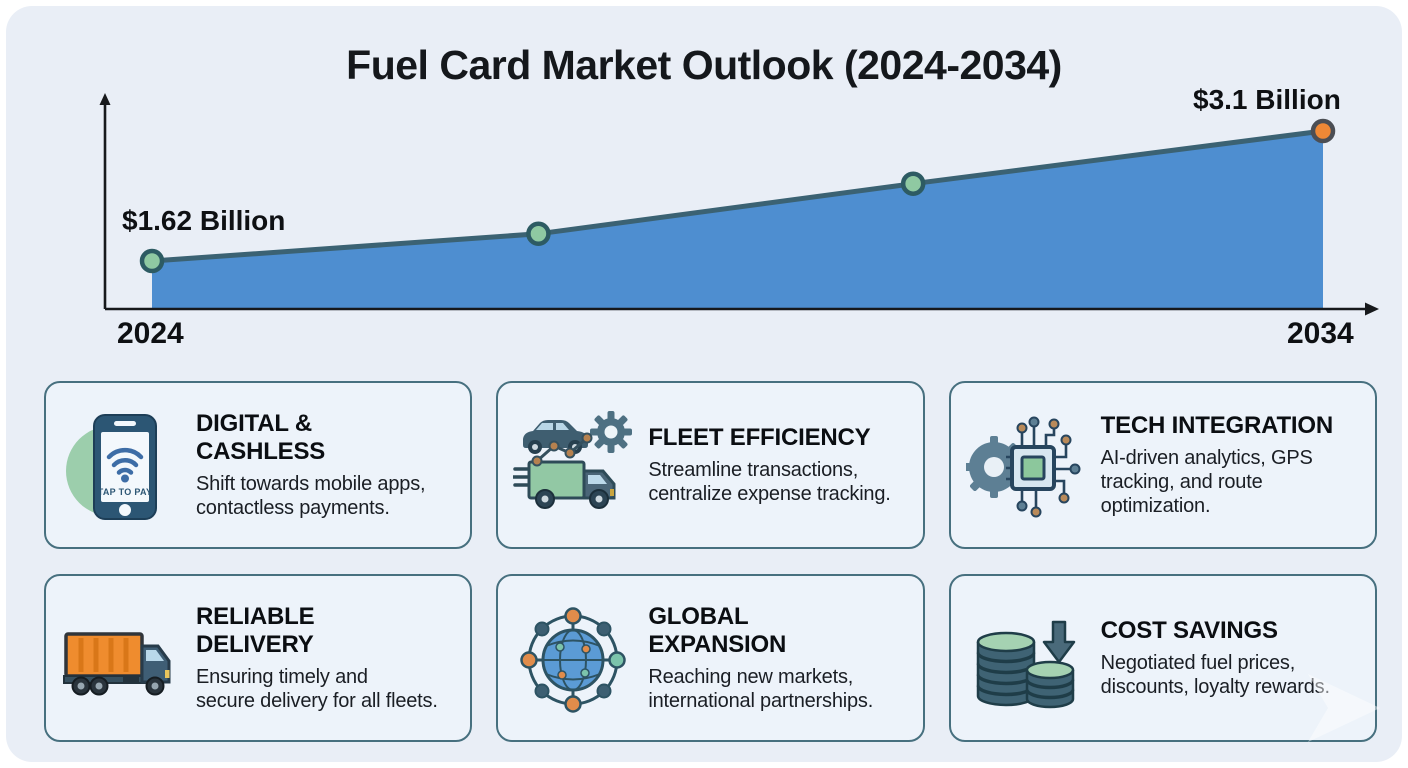  Describe the element at coordinates (573, 658) in the screenshot. I see `globe-network-icon` at that location.